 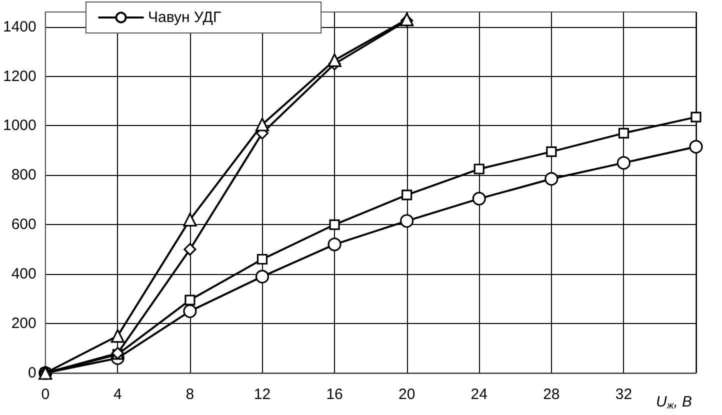 I want to click on x-tick-label: 24, so click(x=479, y=394).